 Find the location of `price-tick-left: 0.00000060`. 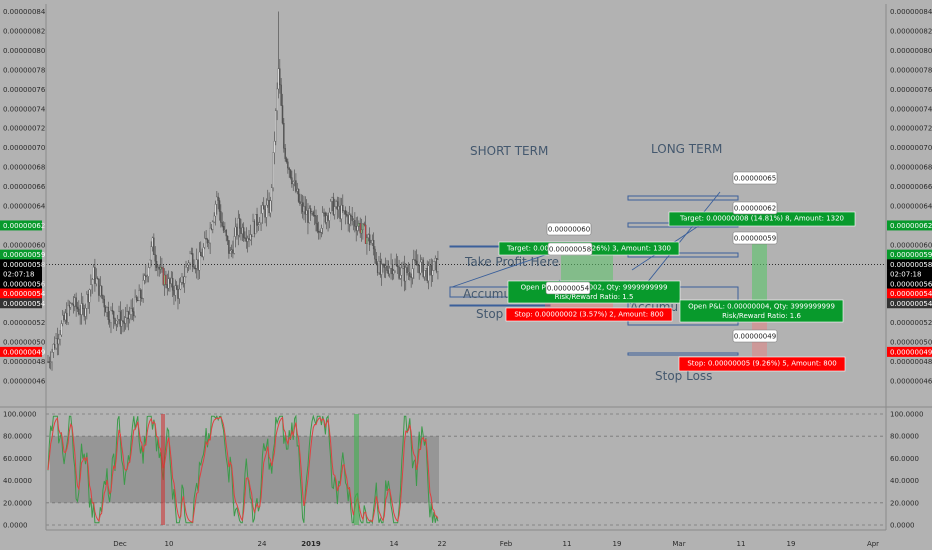

price-tick-left: 0.00000060 is located at coordinates (24, 245).